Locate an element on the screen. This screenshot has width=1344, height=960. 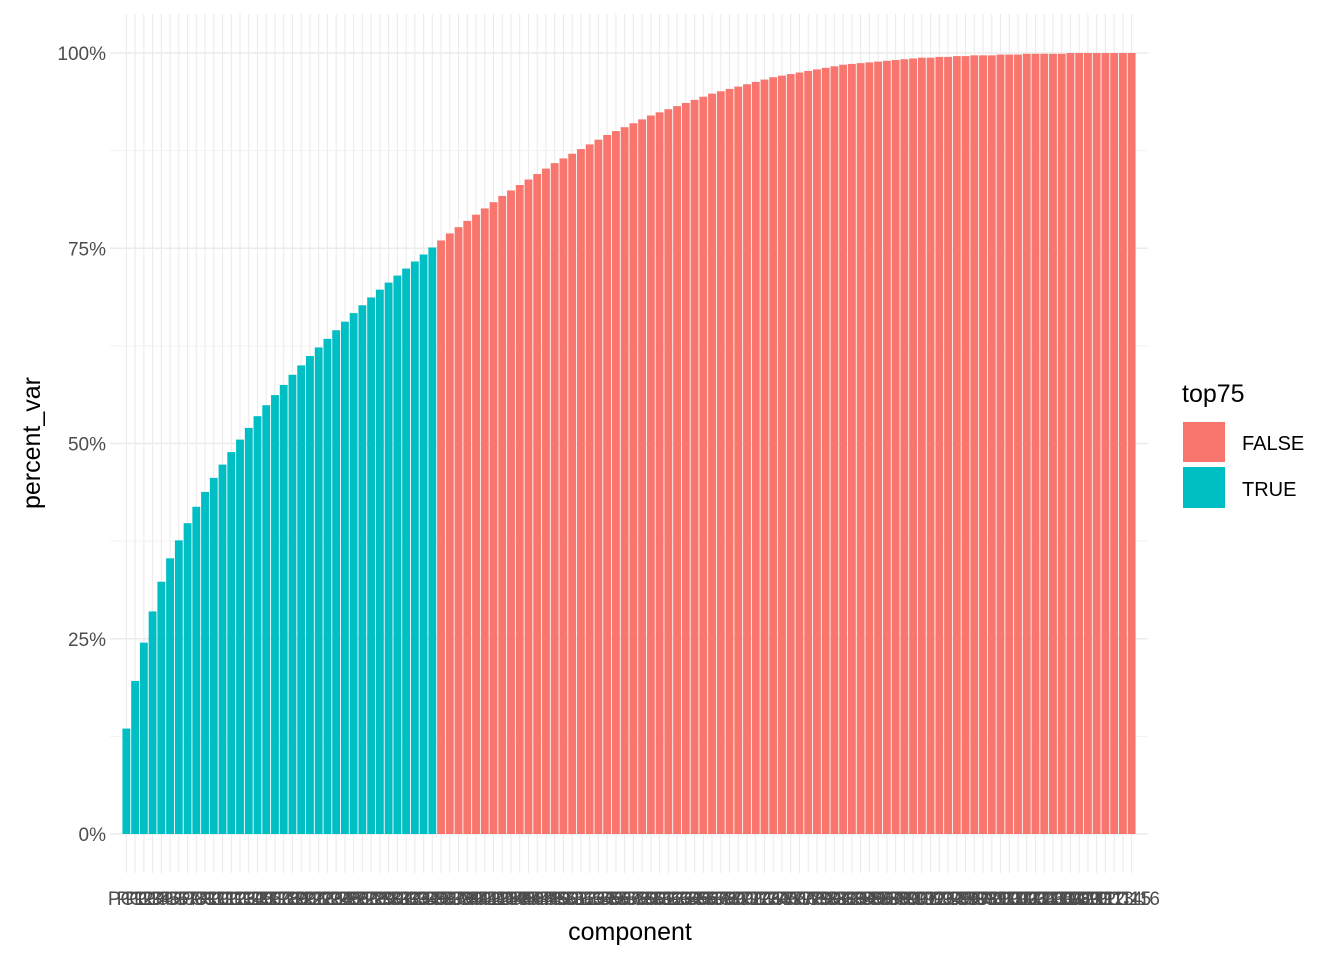
x-tick-label: PC9 is located at coordinates (196, 899).